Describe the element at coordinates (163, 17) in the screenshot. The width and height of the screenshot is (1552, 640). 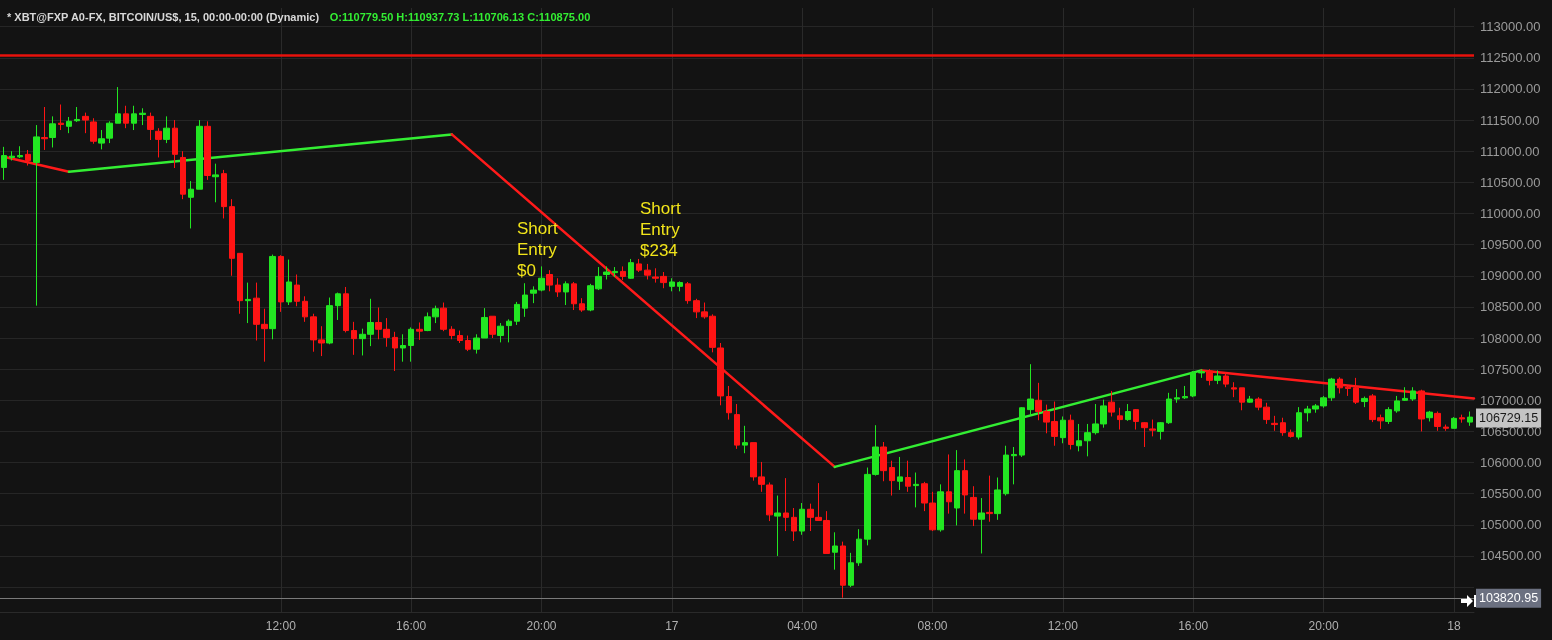
I see `chart-title: * XBT@FXP A0-FX, BITCOIN/US$, 15, 00:00-00:00 (Dynamic)` at that location.